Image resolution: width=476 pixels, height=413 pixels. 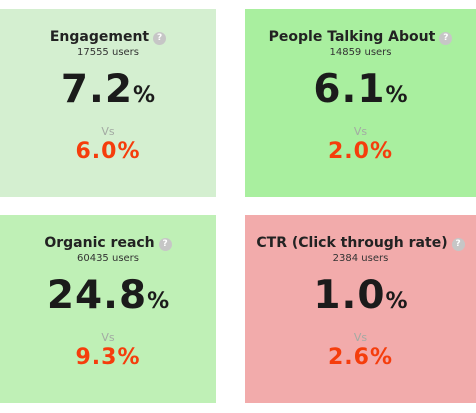 I want to click on users-row: 14859 users, so click(x=360, y=52).